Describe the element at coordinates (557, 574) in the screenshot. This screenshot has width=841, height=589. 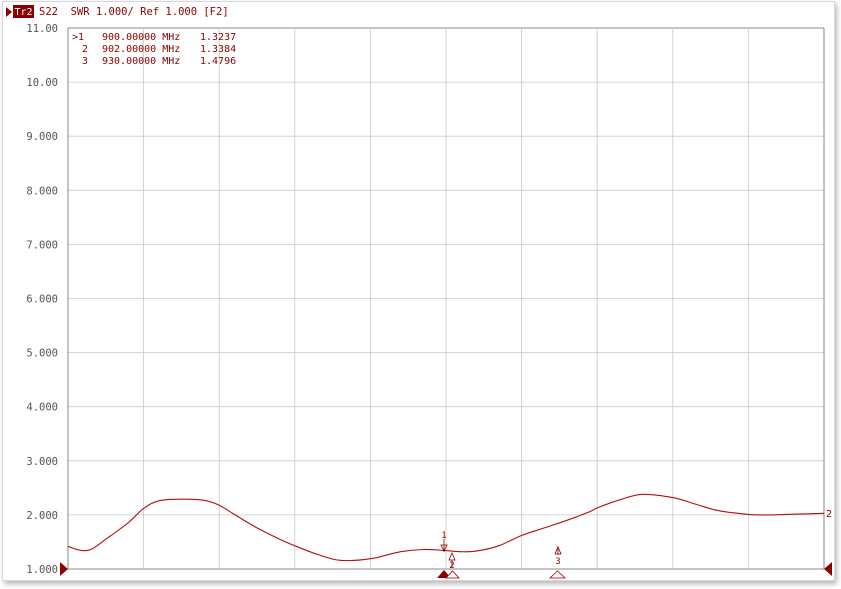
I see `marker-3-axis-triangle-icon` at that location.